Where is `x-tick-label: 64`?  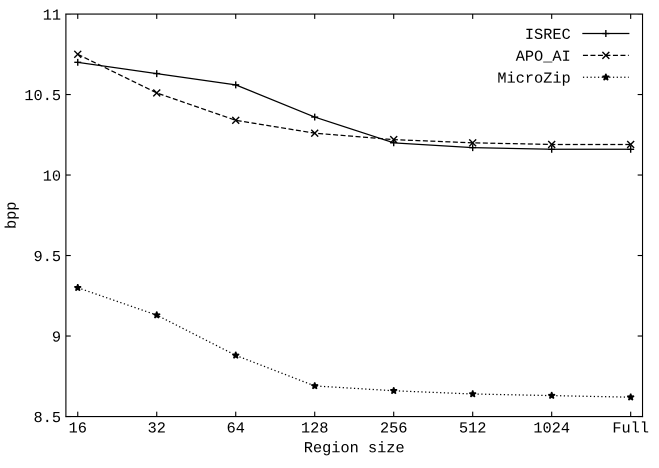
x-tick-label: 64 is located at coordinates (236, 427).